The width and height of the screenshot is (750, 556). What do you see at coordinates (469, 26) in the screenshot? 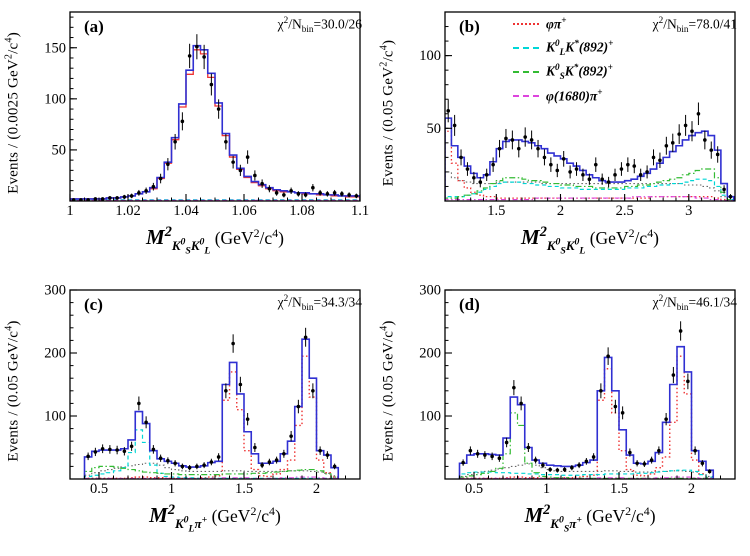
I see `panel-tag-b: (b)` at bounding box center [469, 26].